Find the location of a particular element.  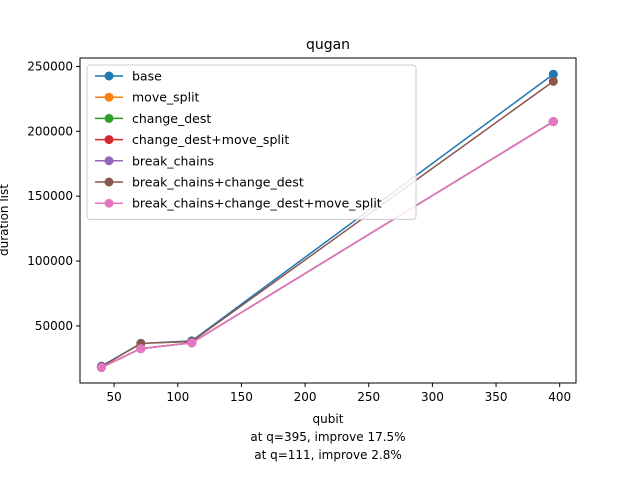

x-axis-label: qubit is located at coordinates (328, 419).